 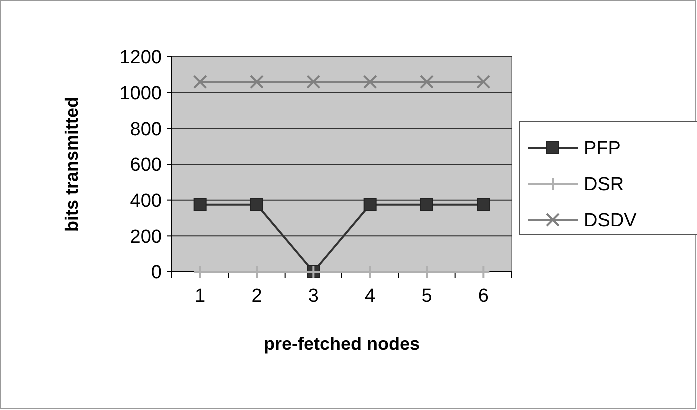 I want to click on y-tick-label: 1200, so click(x=141, y=58).